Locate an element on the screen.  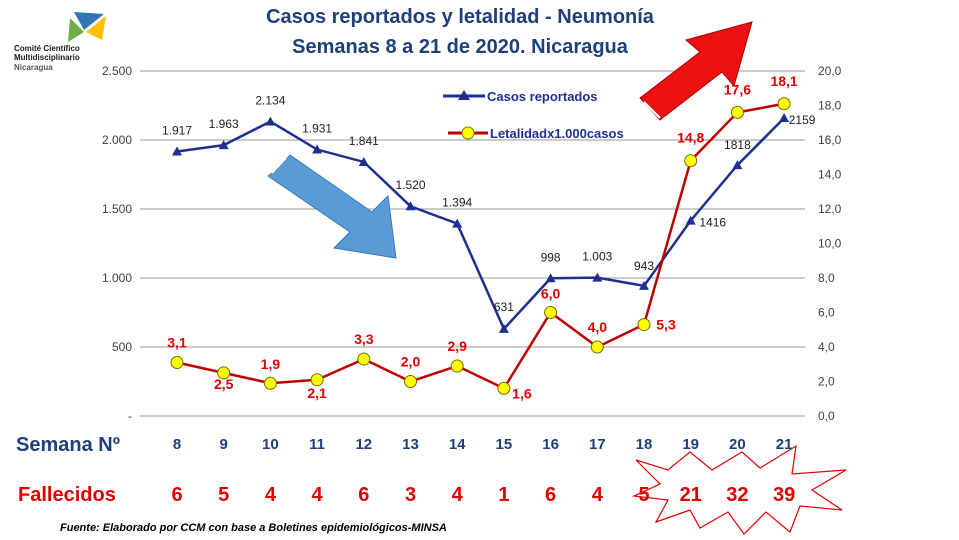
legend-letalidad: Letalidadx1.000casos is located at coordinates (536, 133).